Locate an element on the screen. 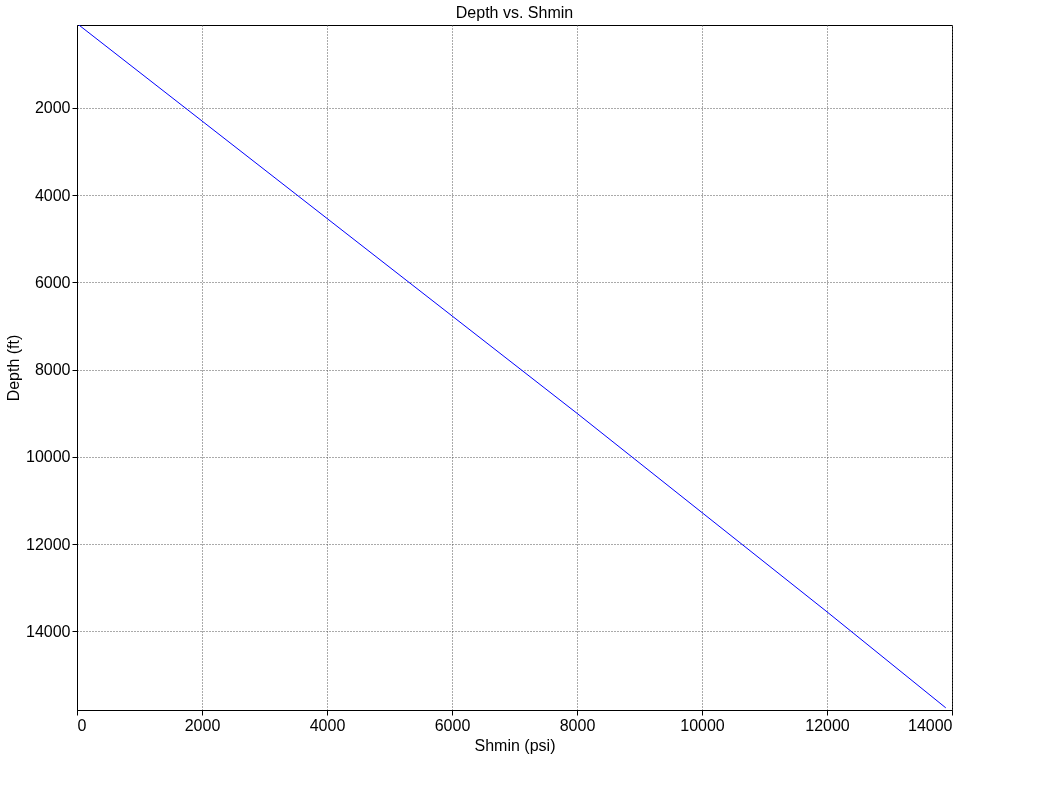  y-tick-label: 14000 is located at coordinates (48, 631).